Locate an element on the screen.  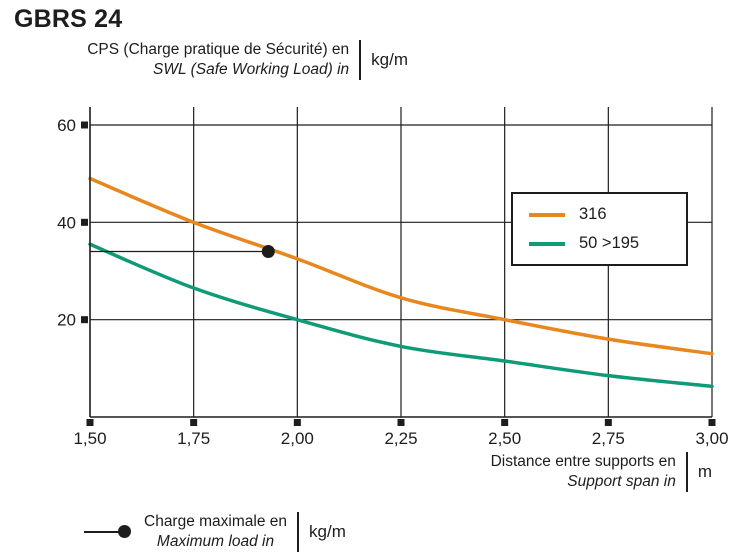
legend-item-316: 316 is located at coordinates (599, 214).